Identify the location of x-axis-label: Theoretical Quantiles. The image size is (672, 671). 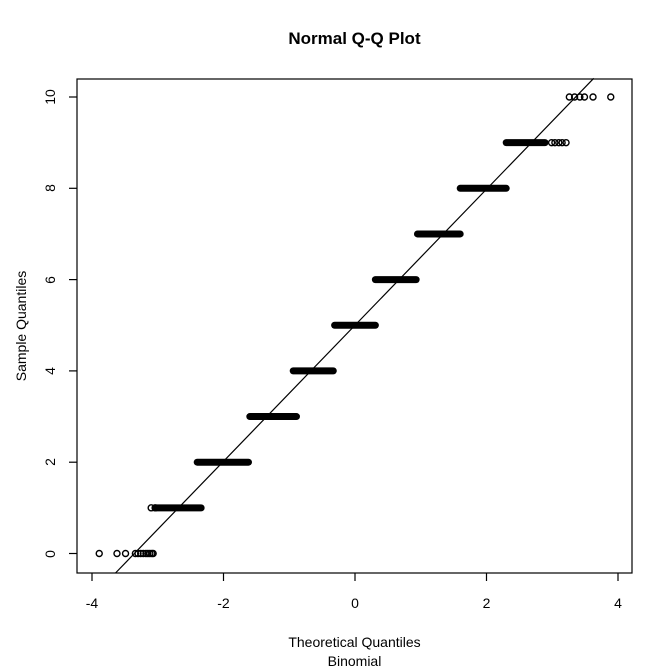
(354, 642).